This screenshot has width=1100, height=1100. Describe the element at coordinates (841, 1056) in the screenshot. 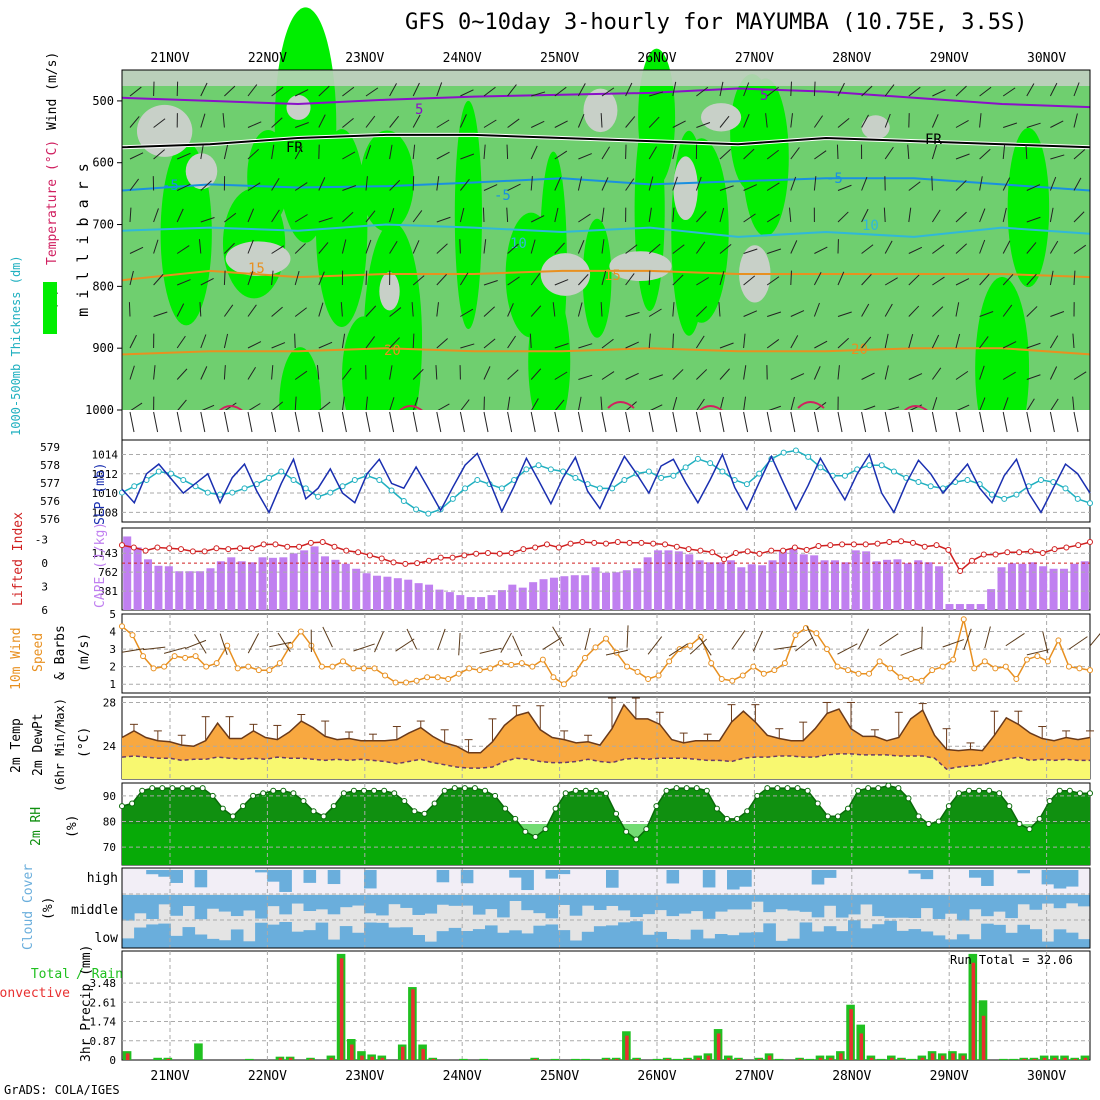

I see `precip-convective-bar` at that location.